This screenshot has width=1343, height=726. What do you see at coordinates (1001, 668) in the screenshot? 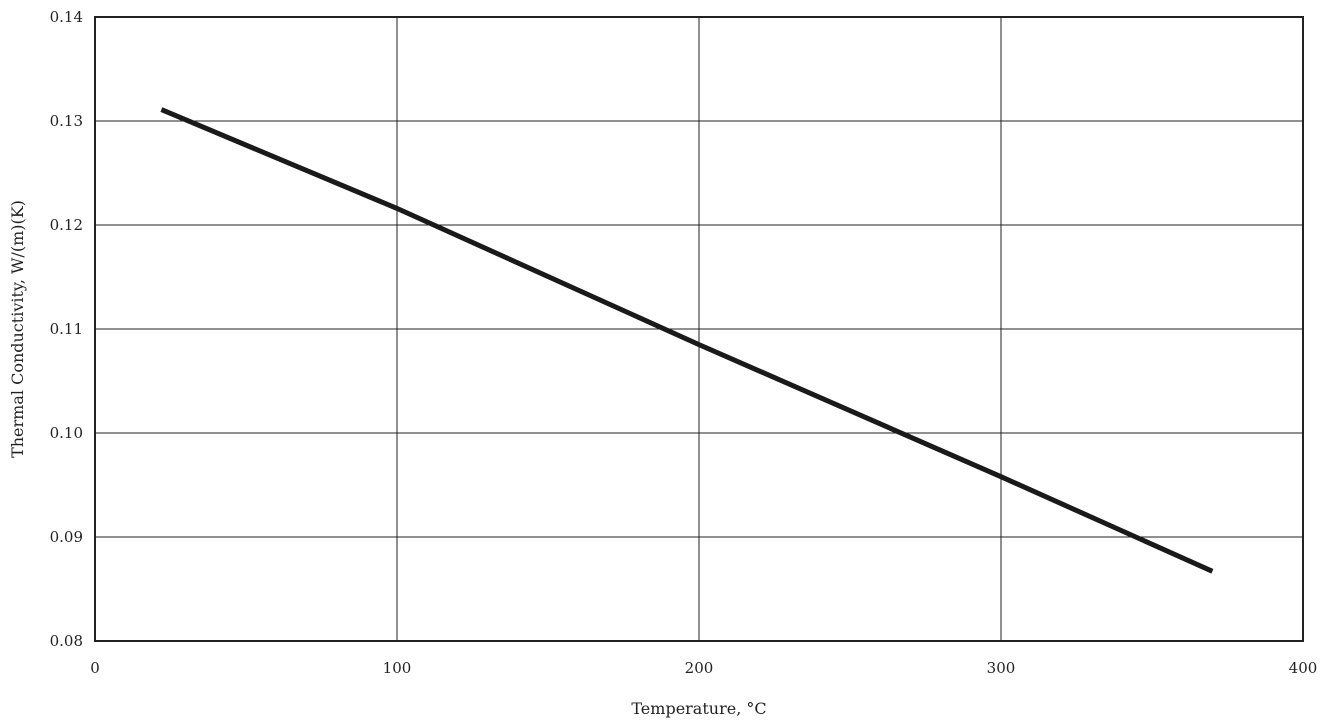
I see `x-tick-label: 300` at bounding box center [1001, 668].